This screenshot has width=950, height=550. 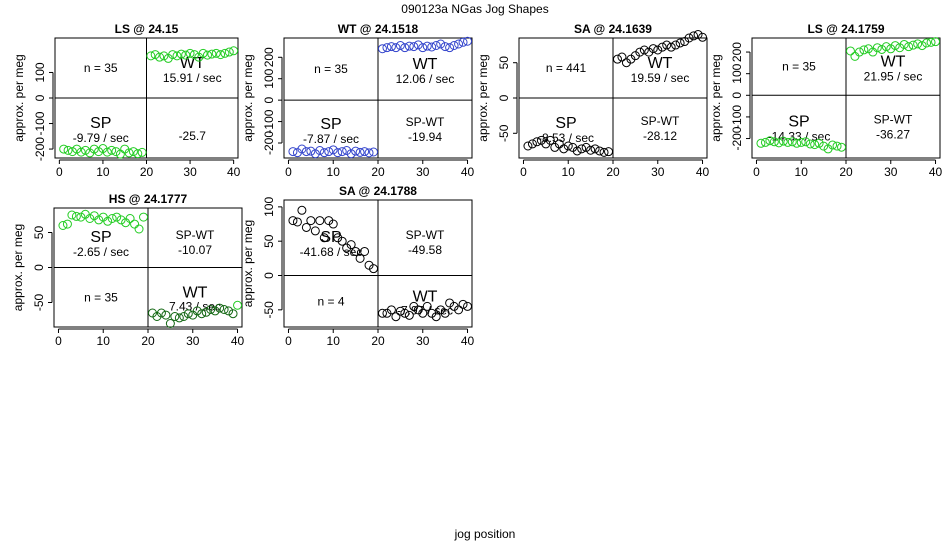 What do you see at coordinates (331, 252) in the screenshot?
I see `sp-rate: -41.68 / sec` at bounding box center [331, 252].